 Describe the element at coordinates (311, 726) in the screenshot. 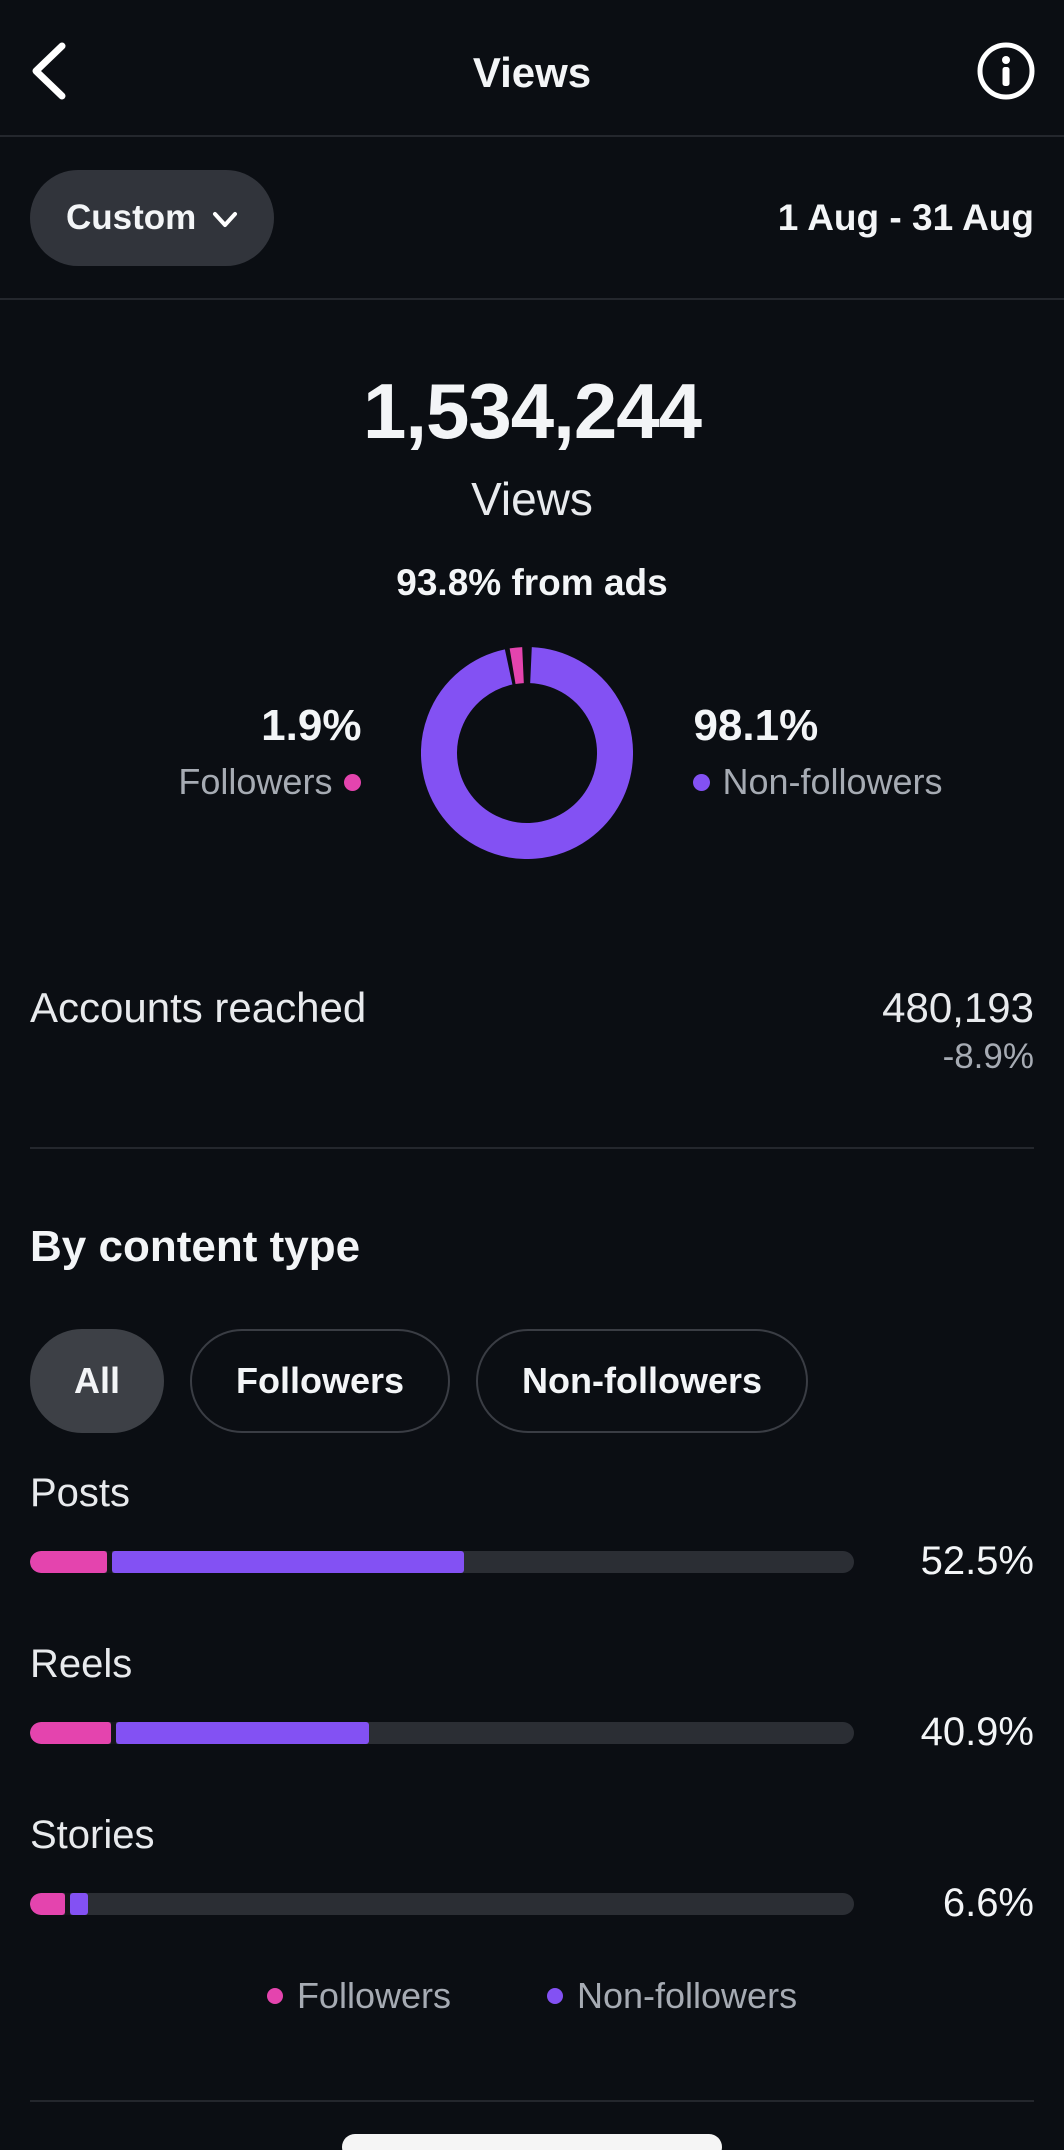

I see `followers-pct: 1.9%` at that location.